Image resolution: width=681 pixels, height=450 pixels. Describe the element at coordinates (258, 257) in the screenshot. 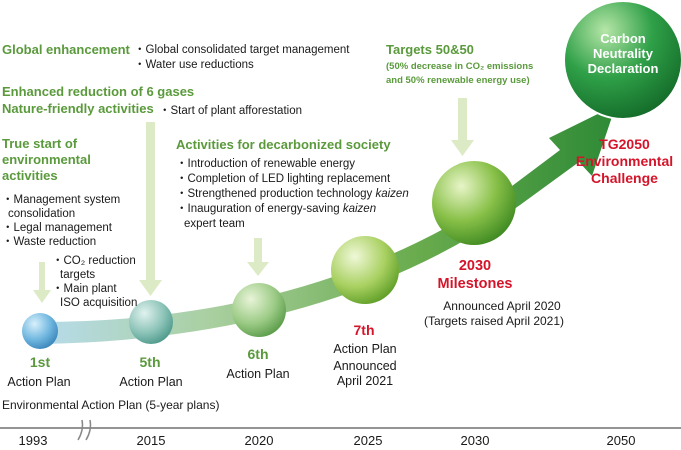

I see `down-arrow-2020` at that location.